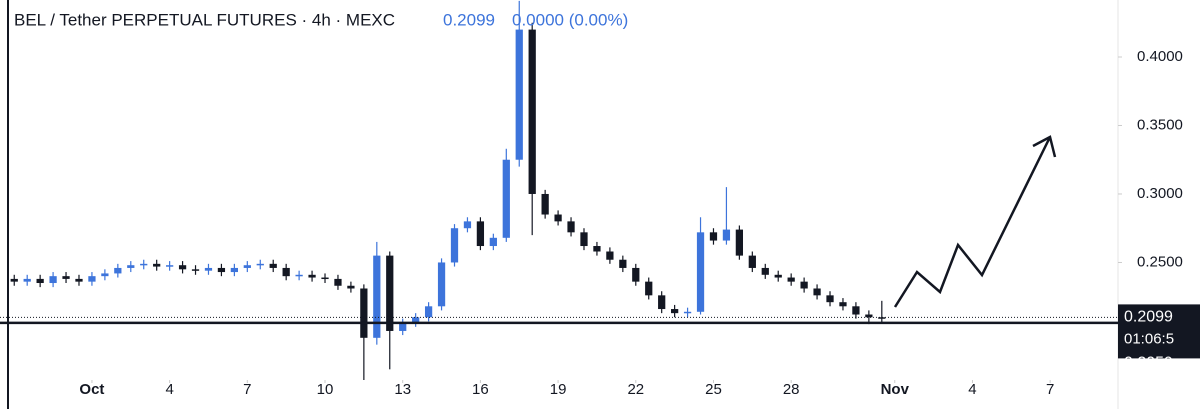  What do you see at coordinates (1160, 124) in the screenshot?
I see `y-tick-label: 0.3500` at bounding box center [1160, 124].